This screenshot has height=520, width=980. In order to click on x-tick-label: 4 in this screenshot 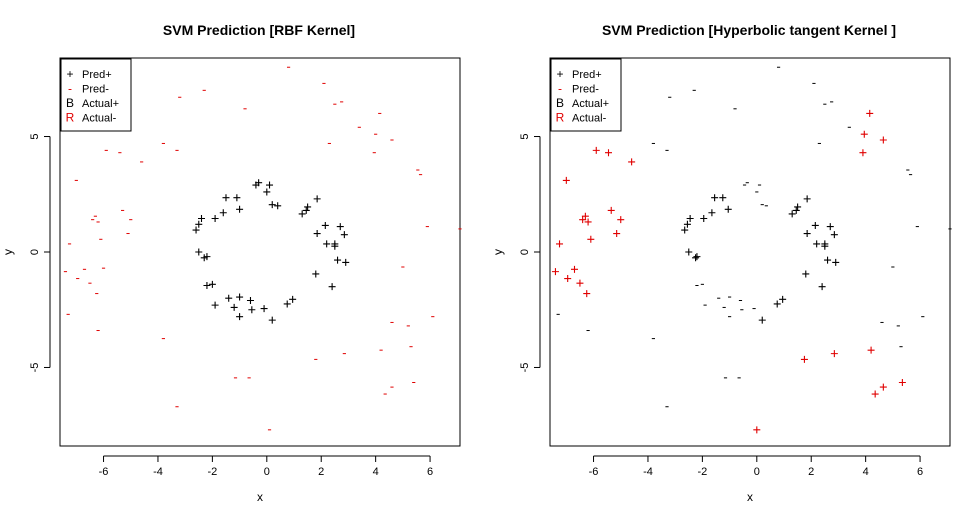, I will do `click(376, 472)`.